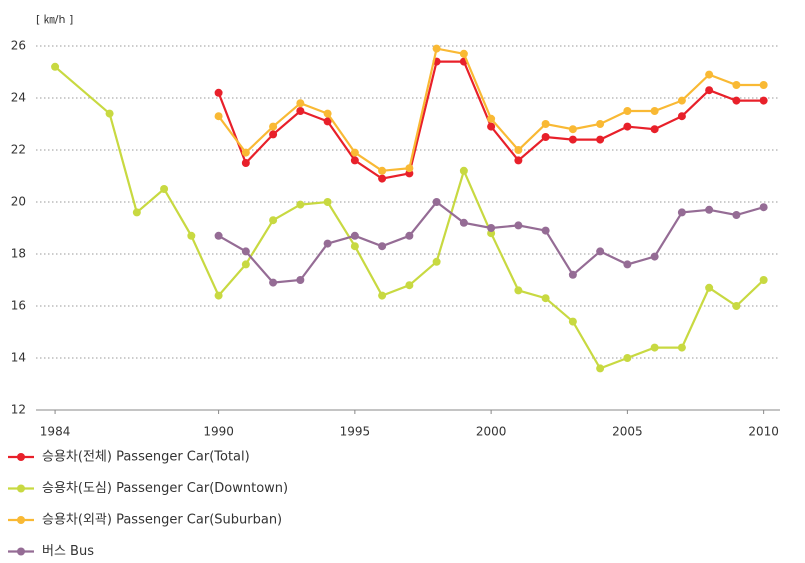 Image resolution: width=805 pixels, height=563 pixels. I want to click on legend-label: 승용차(도심) Passenger Car(Downtown), so click(165, 488).